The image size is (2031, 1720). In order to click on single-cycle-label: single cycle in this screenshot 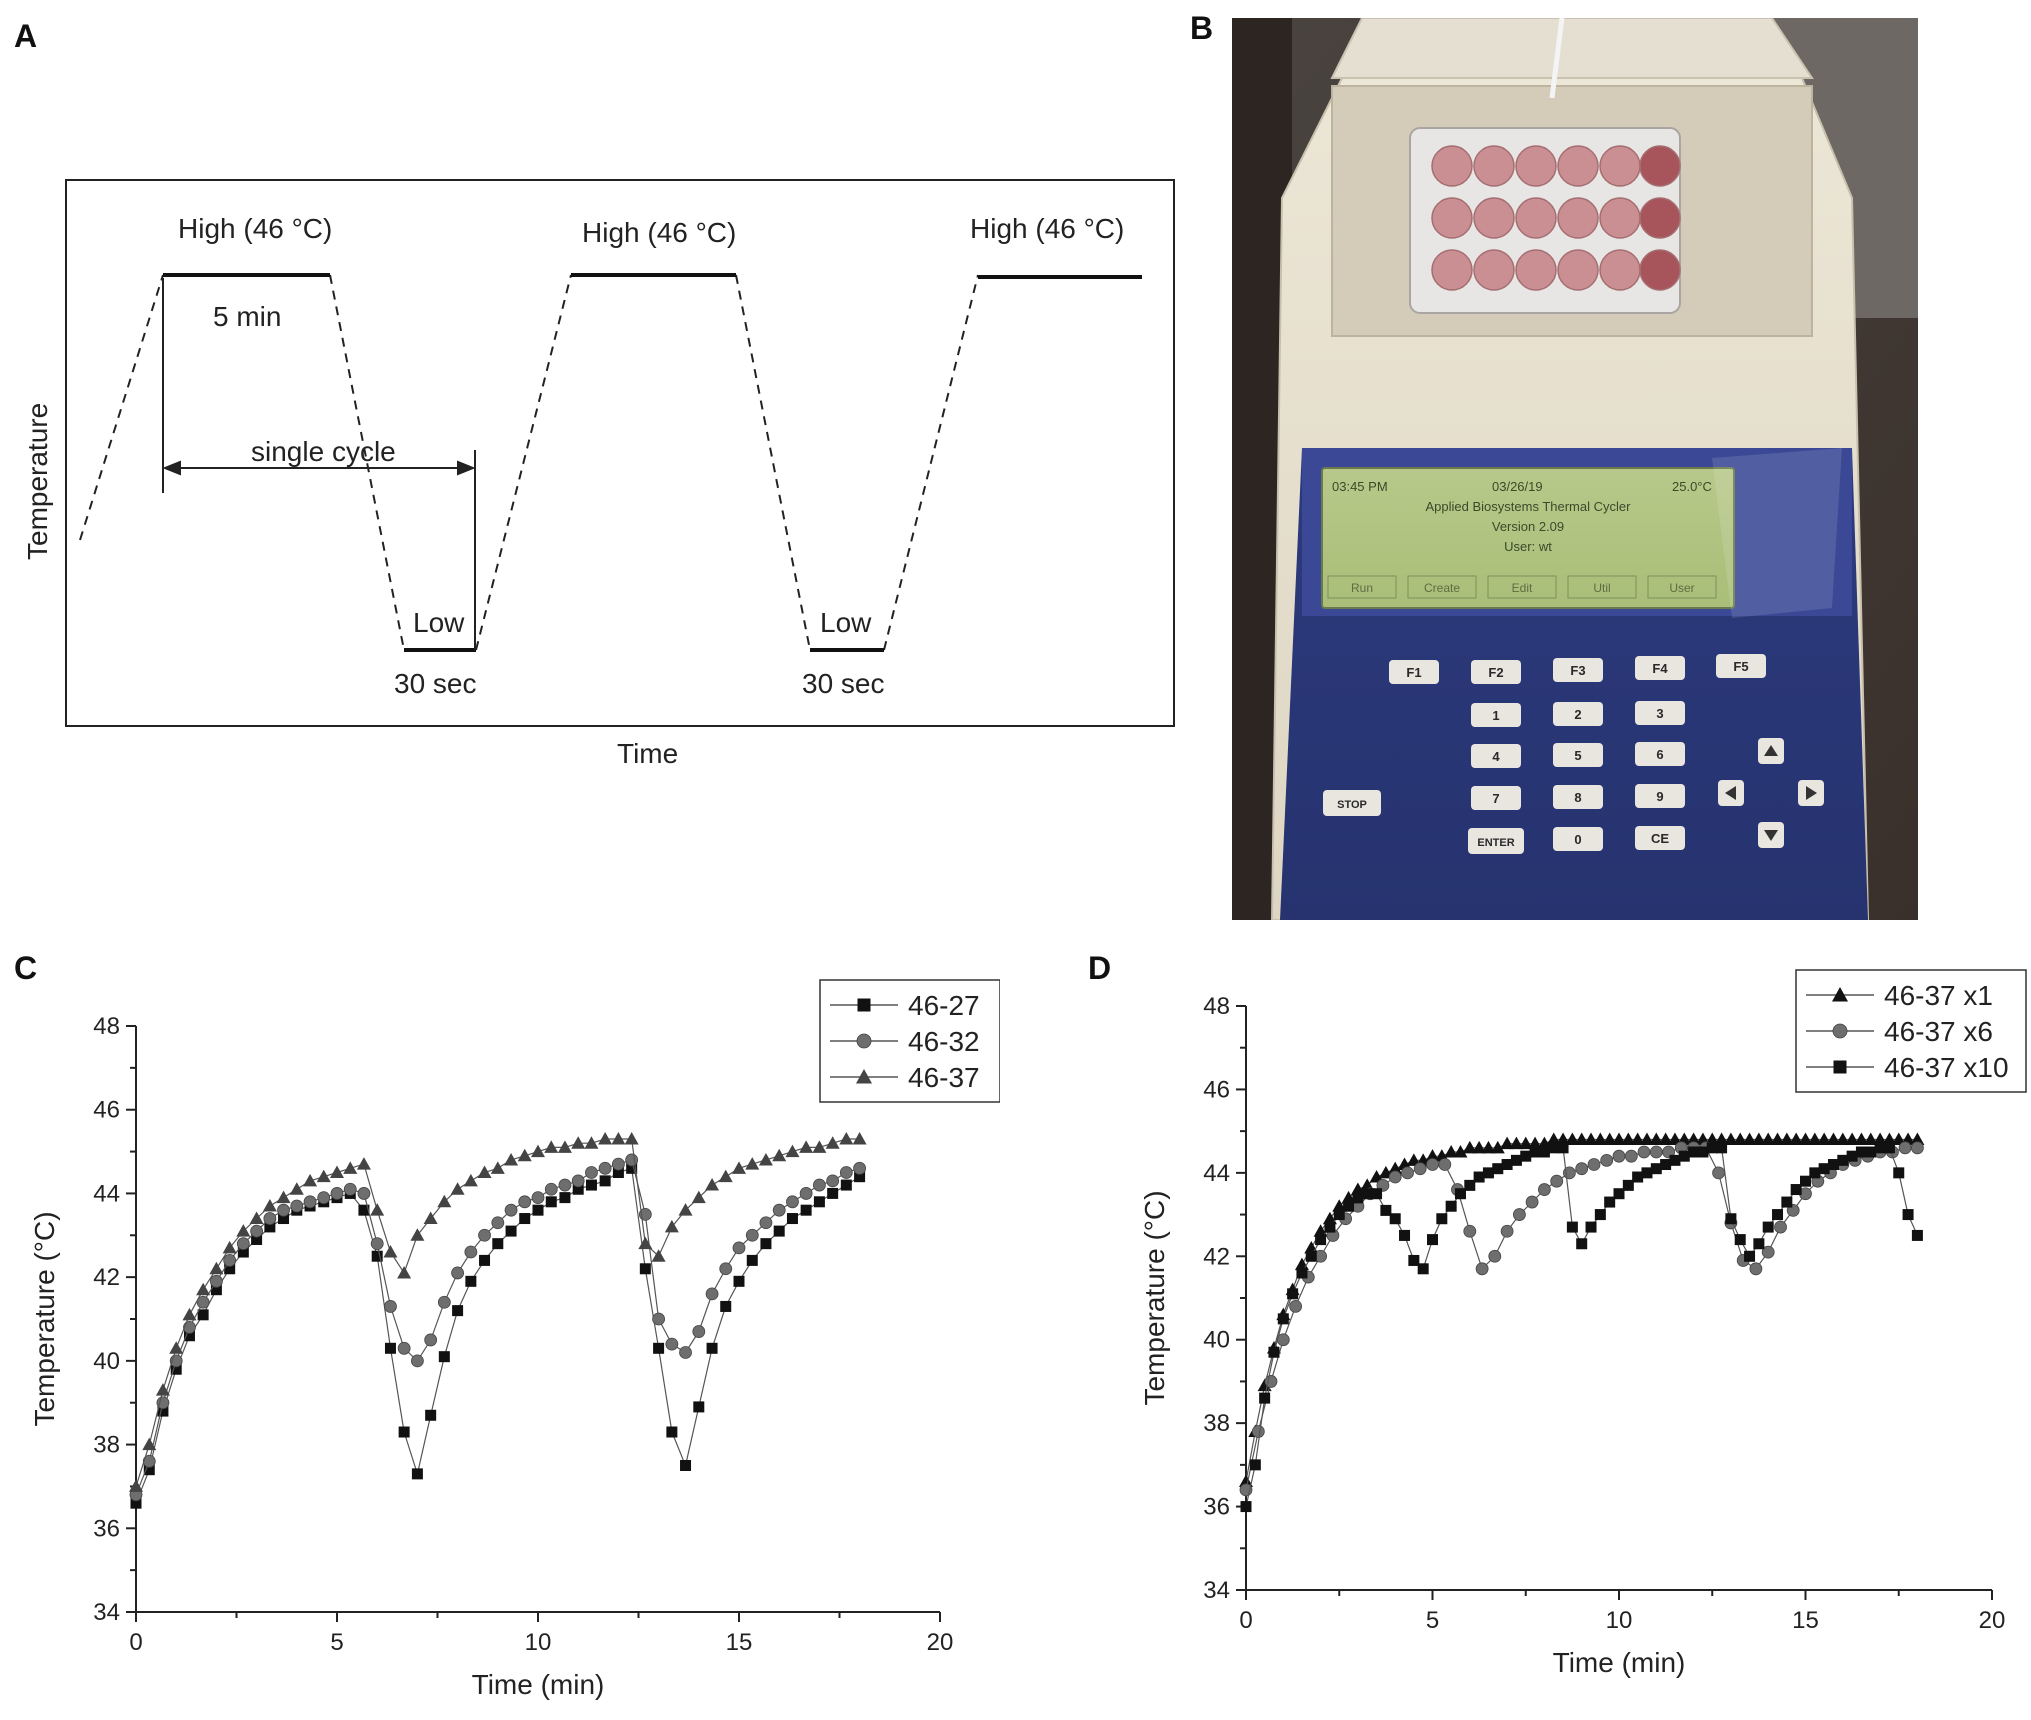, I will do `click(323, 451)`.